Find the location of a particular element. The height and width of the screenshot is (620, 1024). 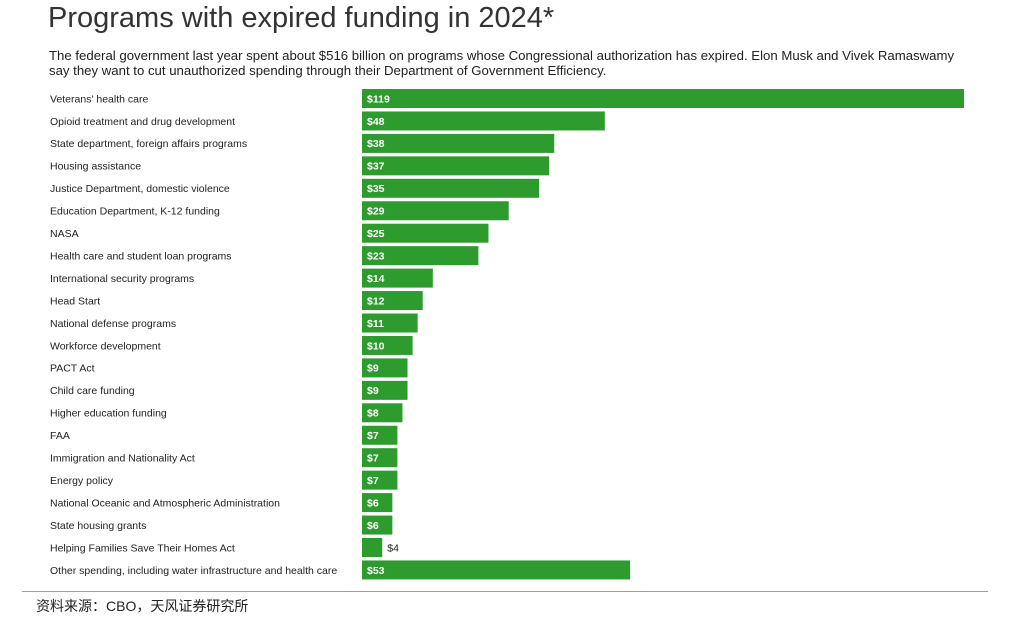

bar-state-housing-grants is located at coordinates (377, 525).